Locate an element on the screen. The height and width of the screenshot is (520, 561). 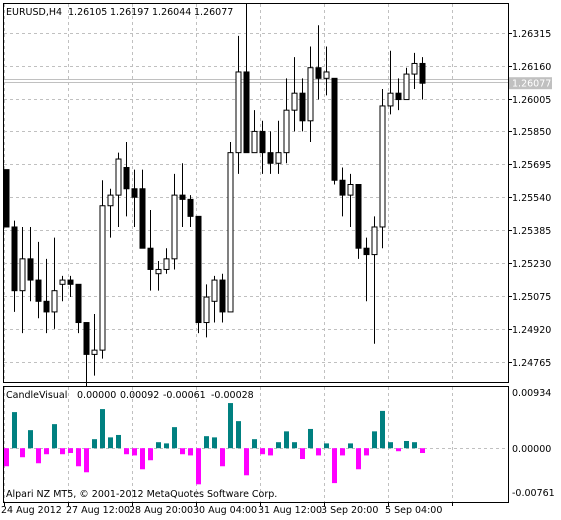
indicator-value: 0.00092 is located at coordinates (139, 395).